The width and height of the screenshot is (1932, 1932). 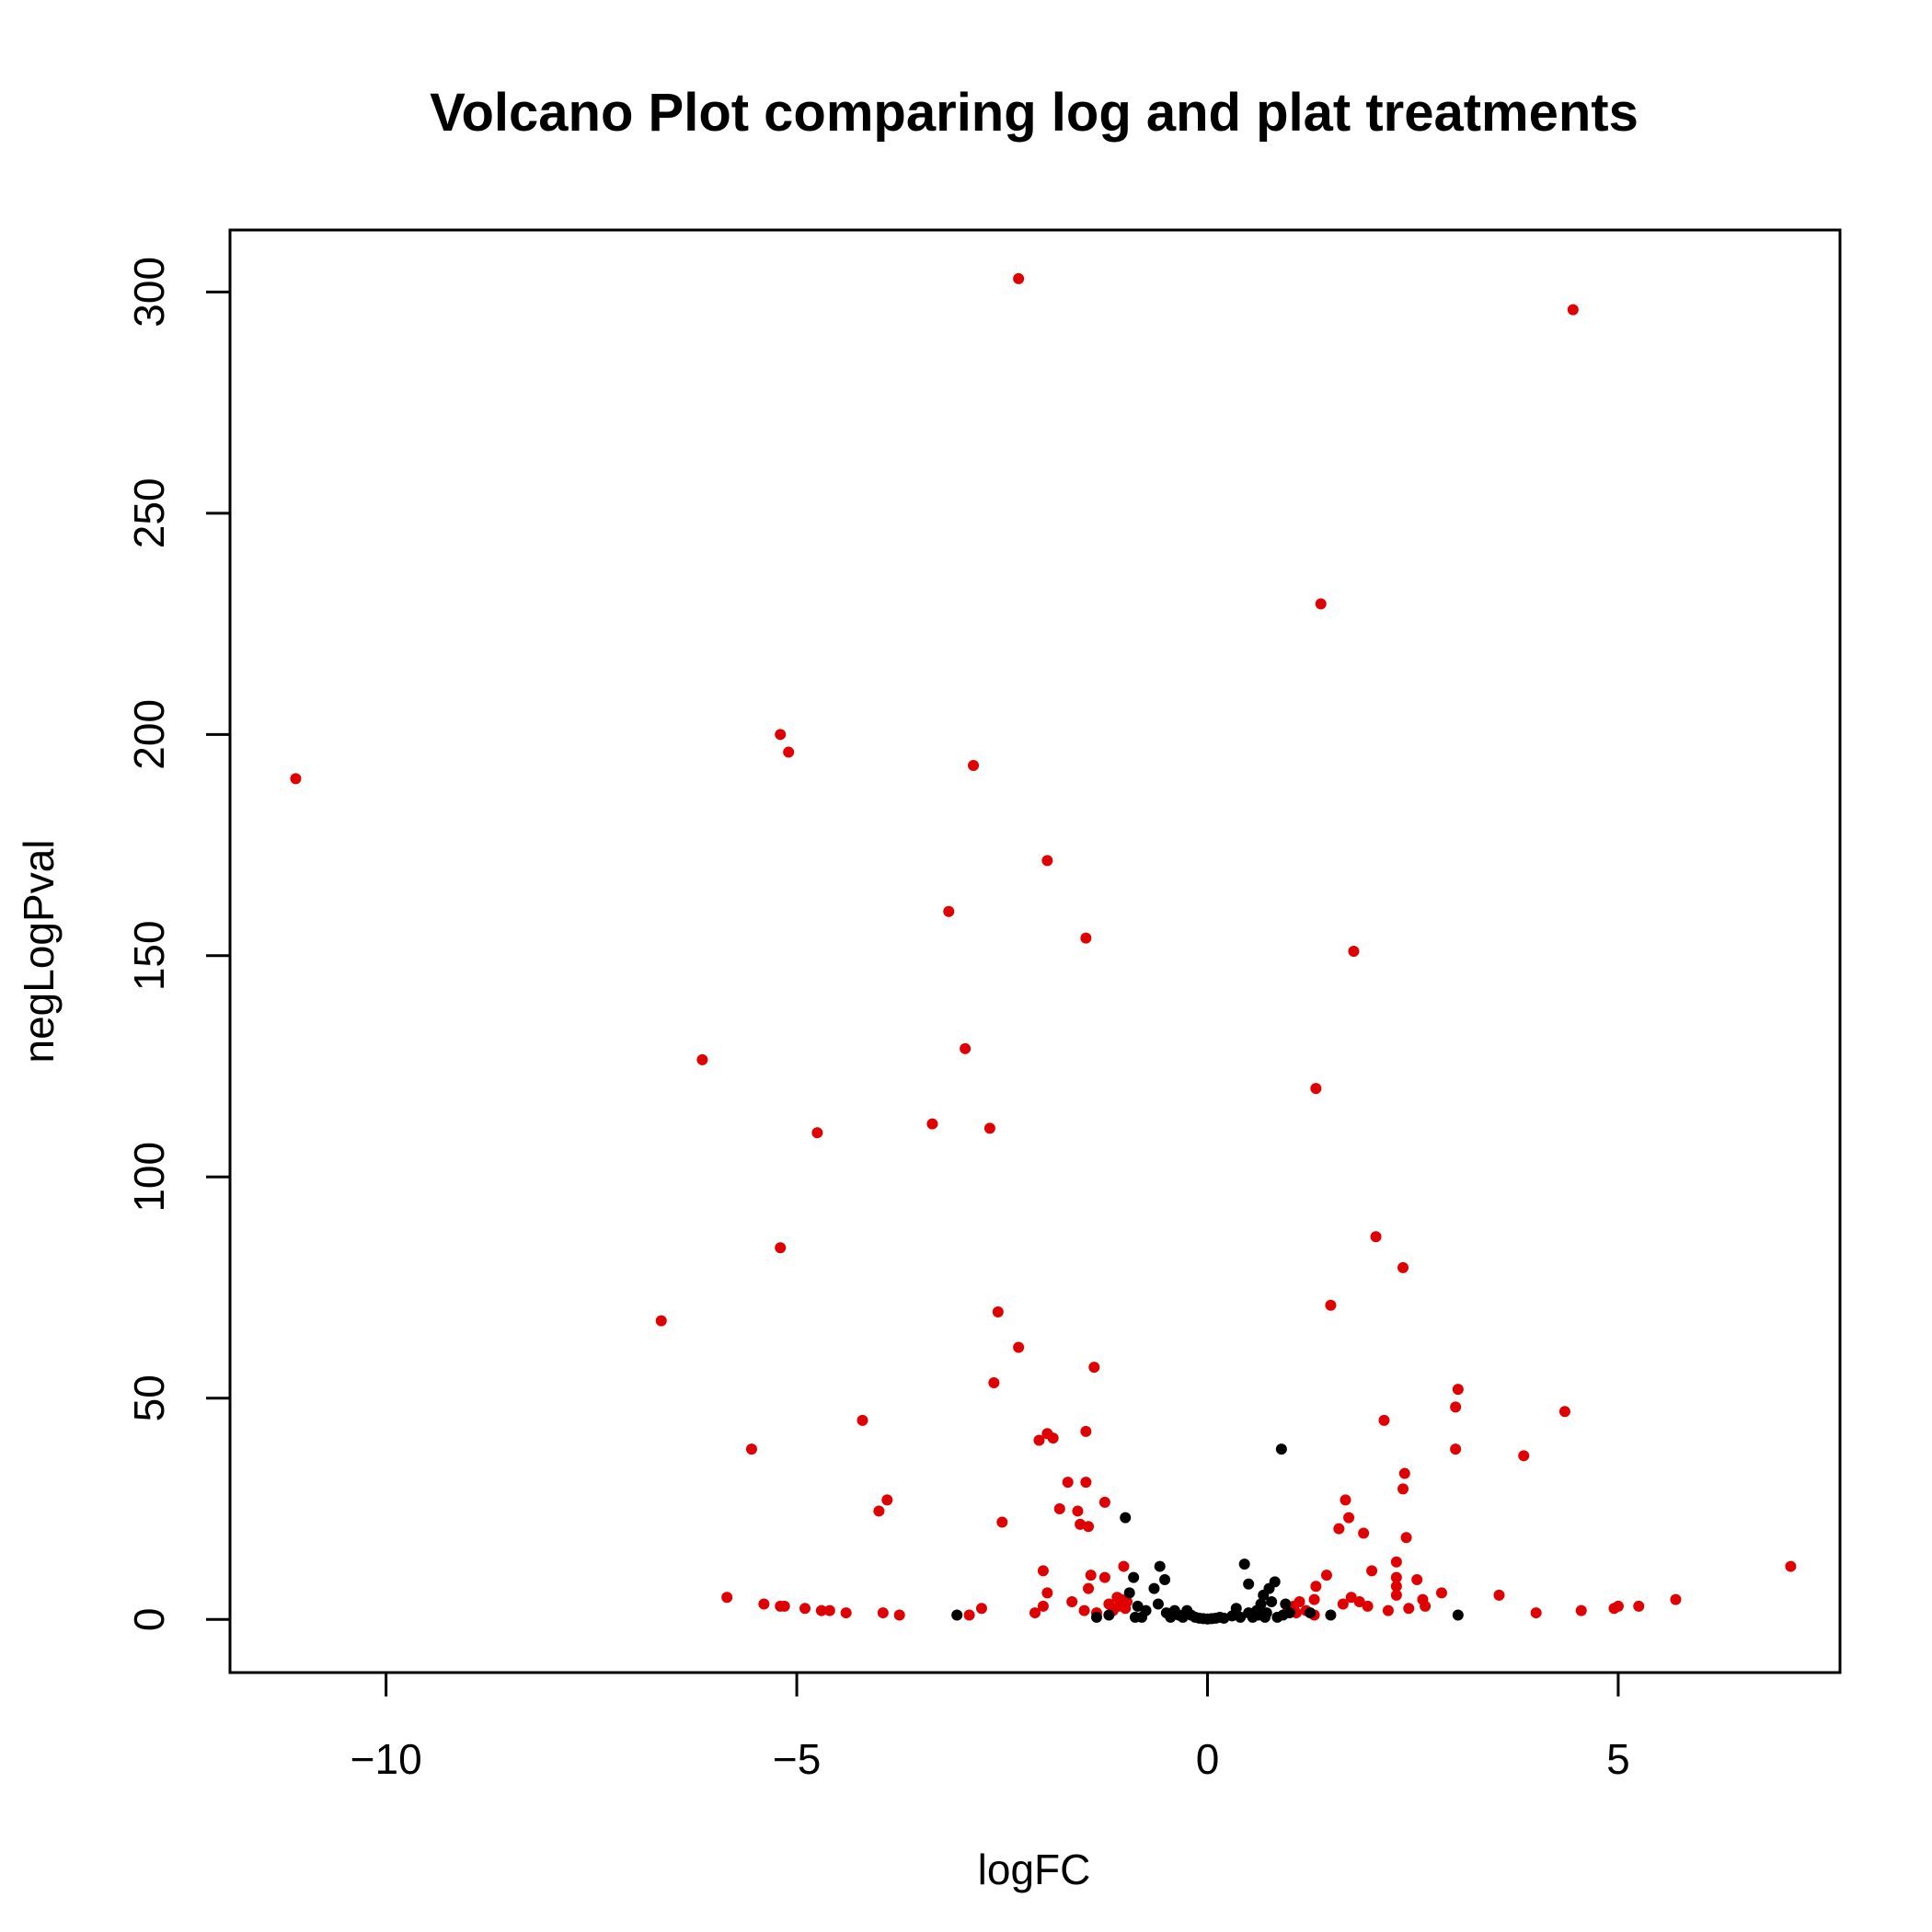 What do you see at coordinates (149, 1619) in the screenshot?
I see `y-tick-label: 0` at bounding box center [149, 1619].